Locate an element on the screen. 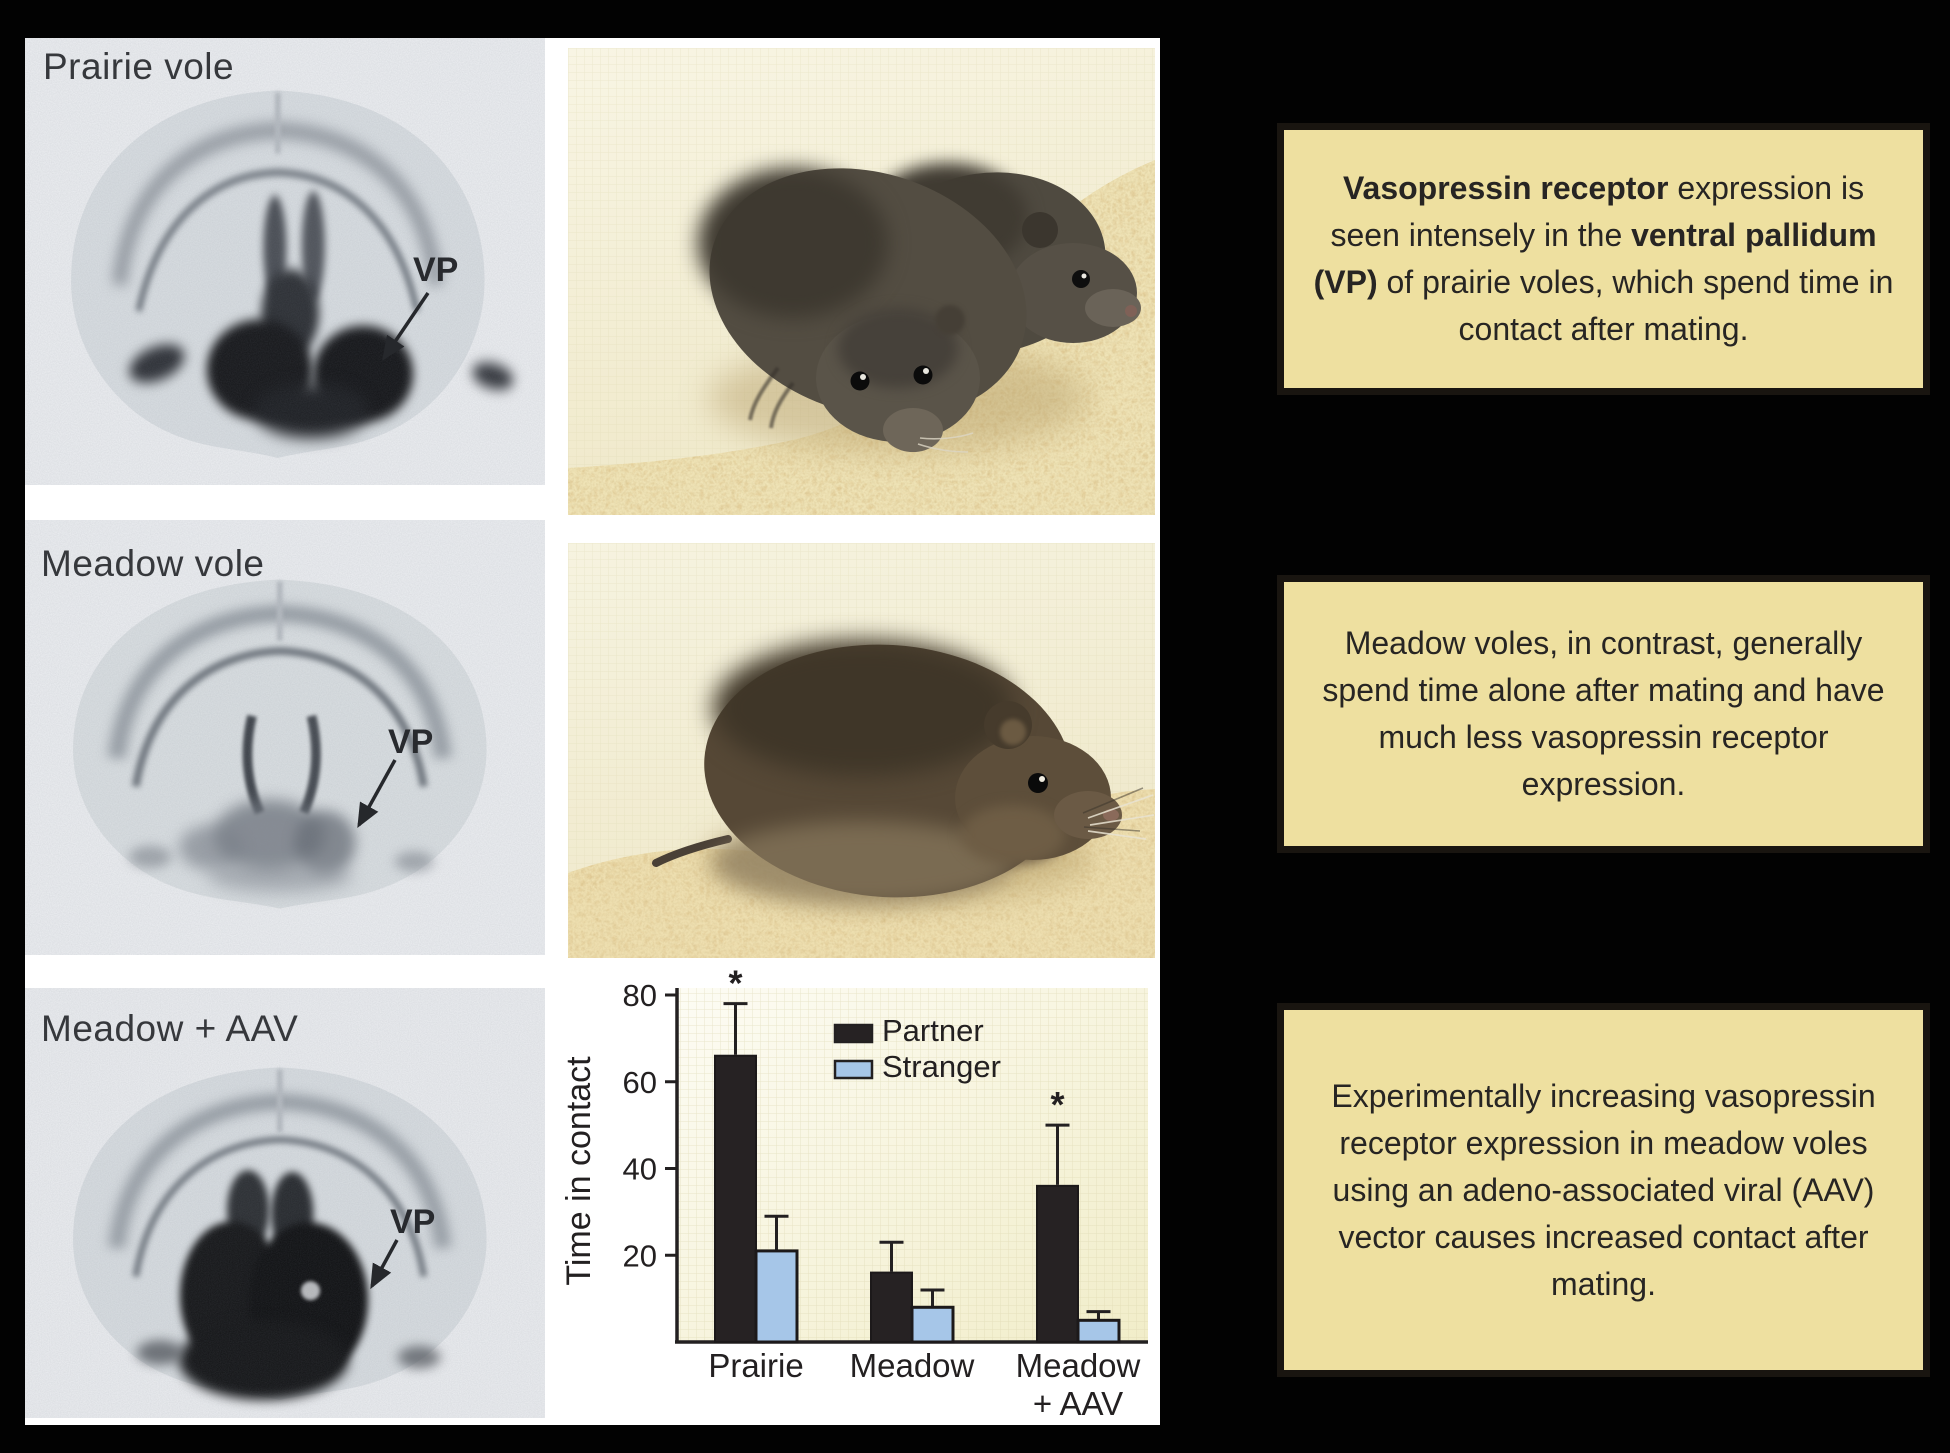 This screenshot has height=1453, width=1950. bar-partner-meadow-aav is located at coordinates (1057, 1263).